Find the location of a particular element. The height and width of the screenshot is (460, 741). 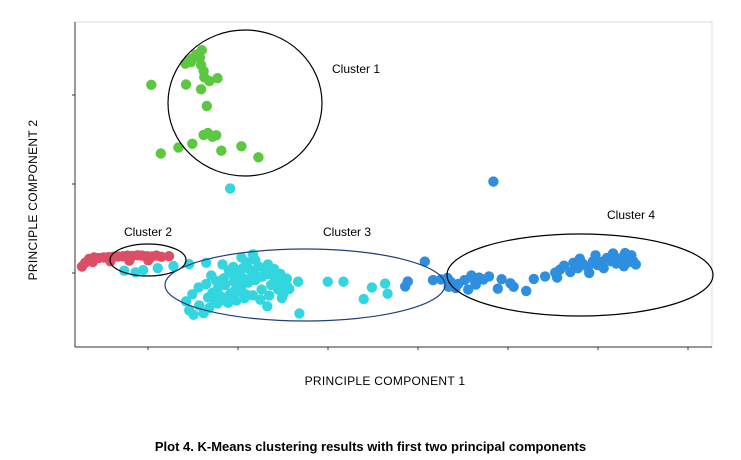

cluster-1-ring is located at coordinates (245, 103).